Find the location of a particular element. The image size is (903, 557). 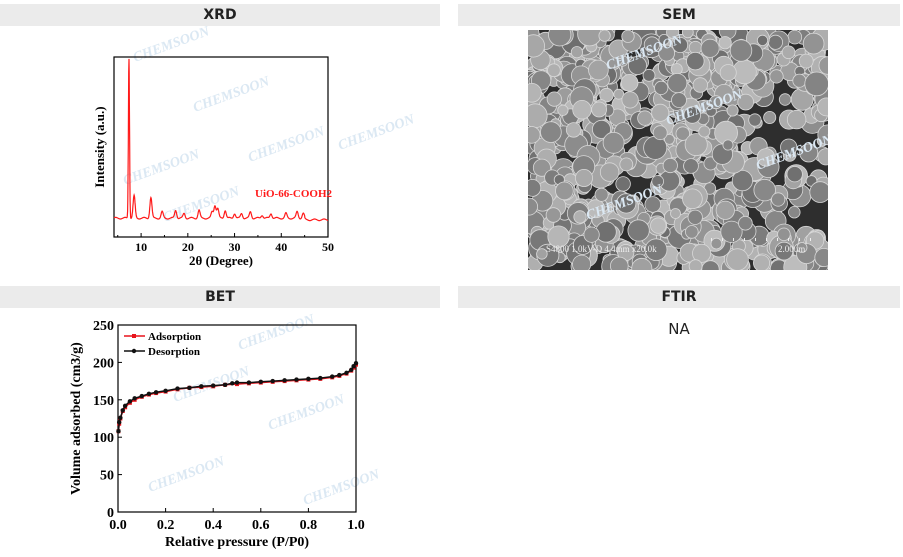

y-axis-label: Volume adsorbed (cm3/g) is located at coordinates (76, 418).